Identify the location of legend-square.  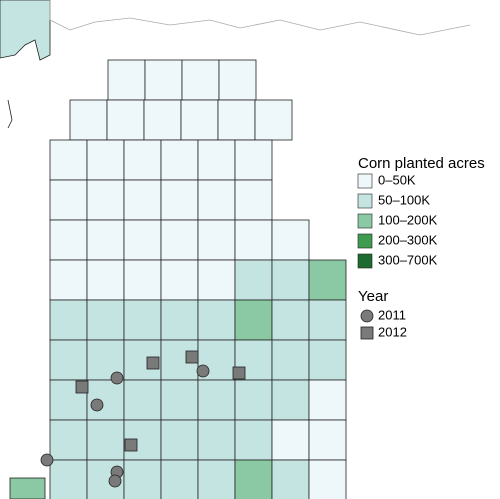
(367, 333).